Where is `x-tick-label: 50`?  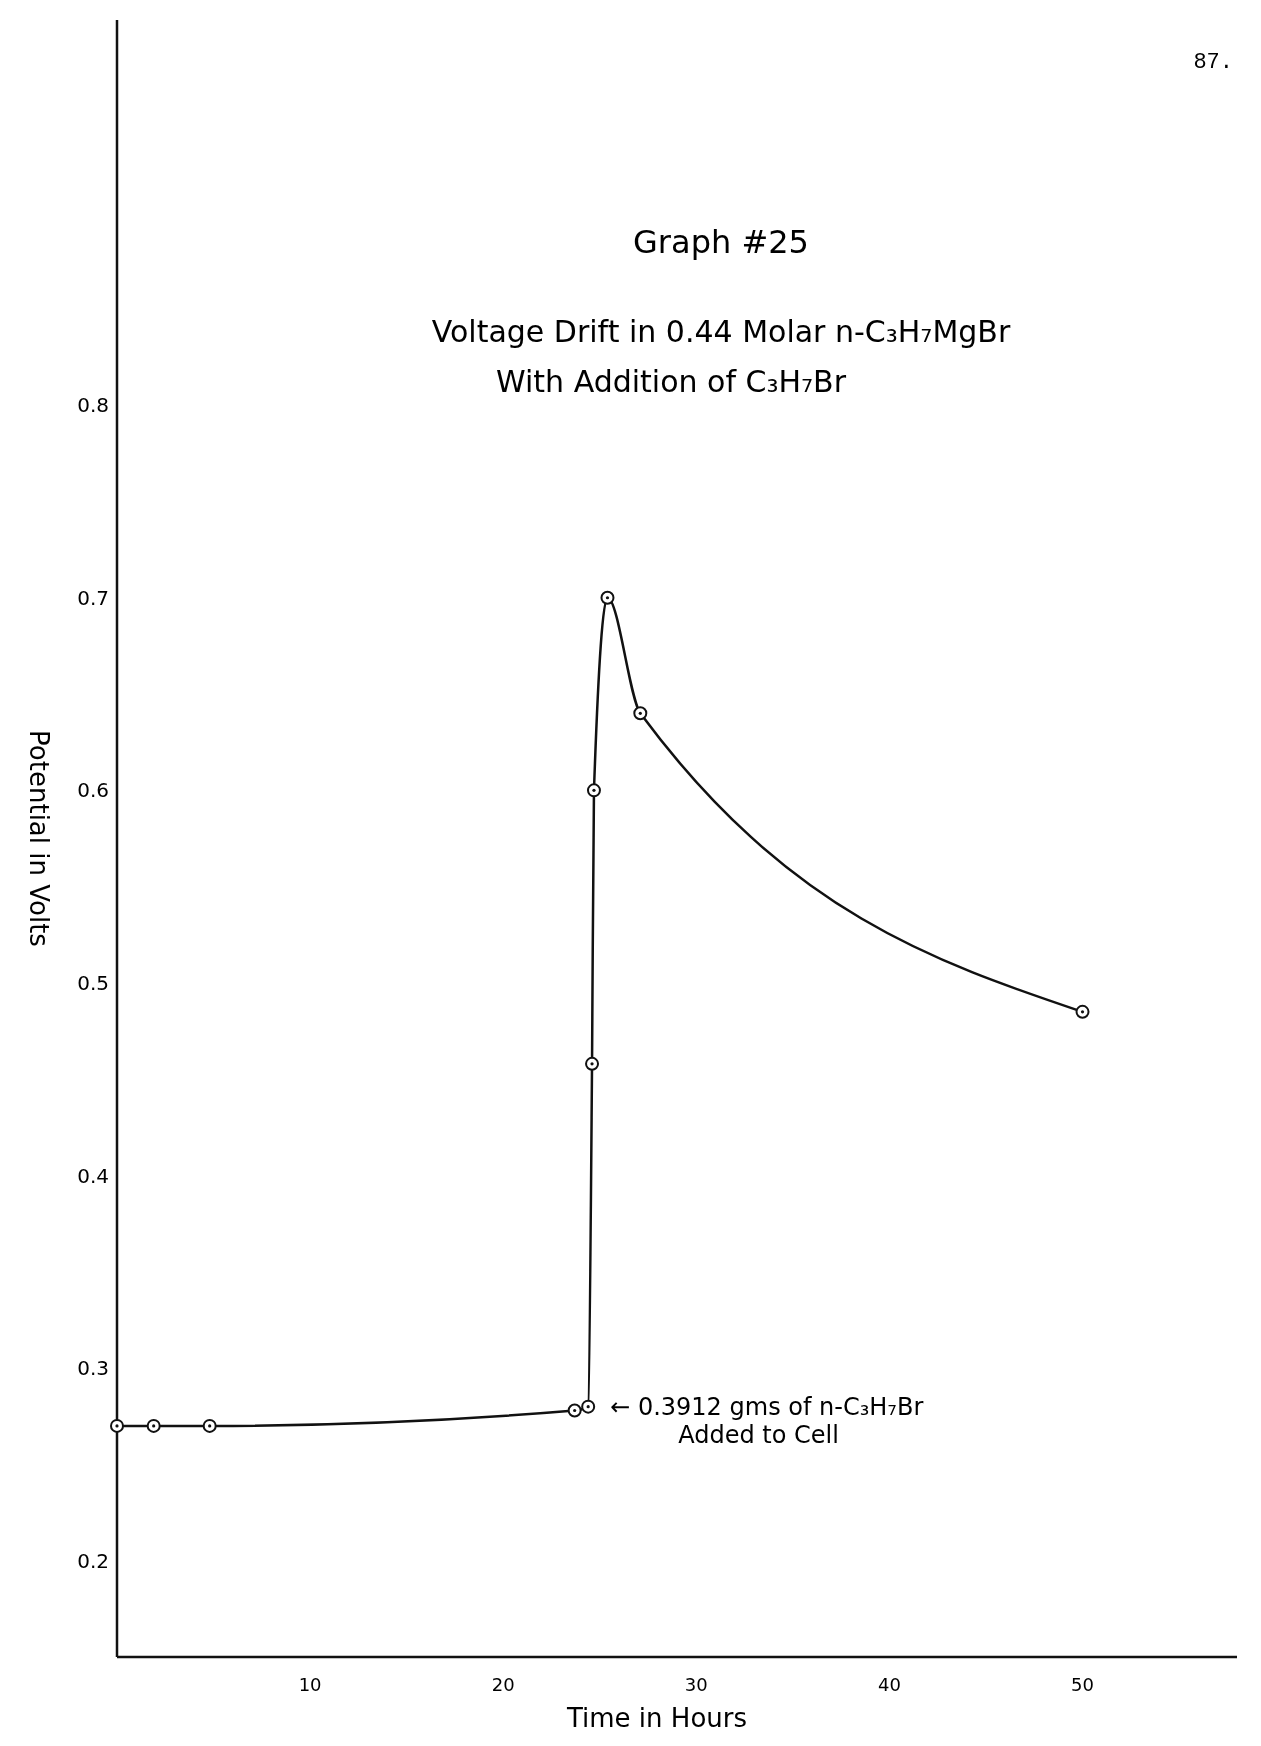
x-tick-label: 50 is located at coordinates (1082, 1684).